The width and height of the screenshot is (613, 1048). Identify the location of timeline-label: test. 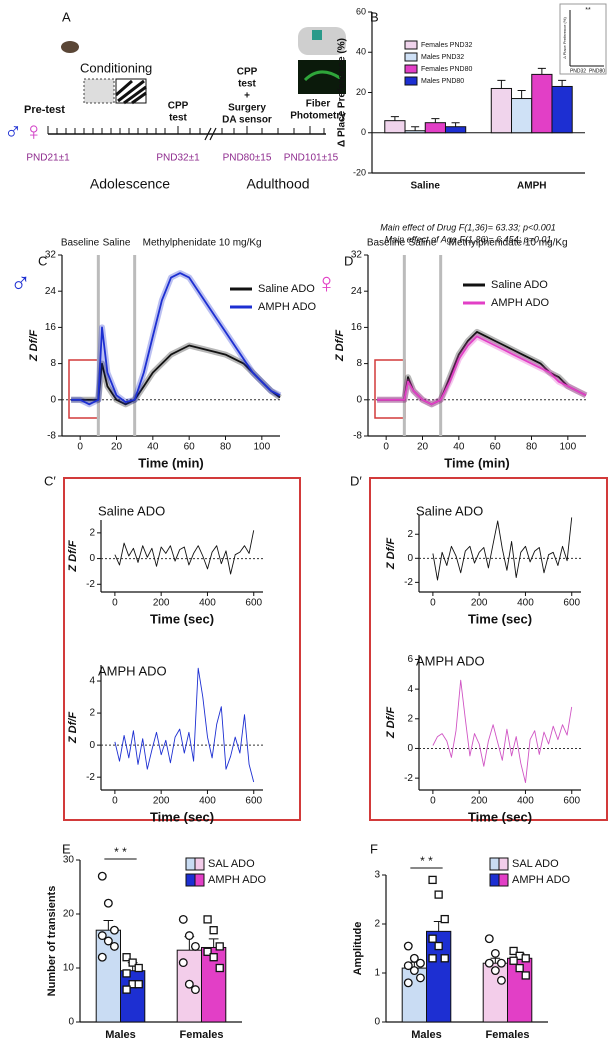
(178, 118).